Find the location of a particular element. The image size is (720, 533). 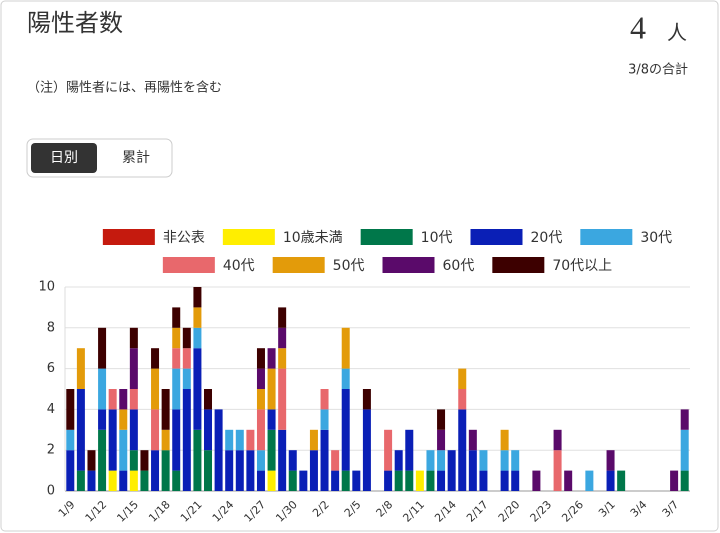

tab-daily: 日別 is located at coordinates (64, 158).